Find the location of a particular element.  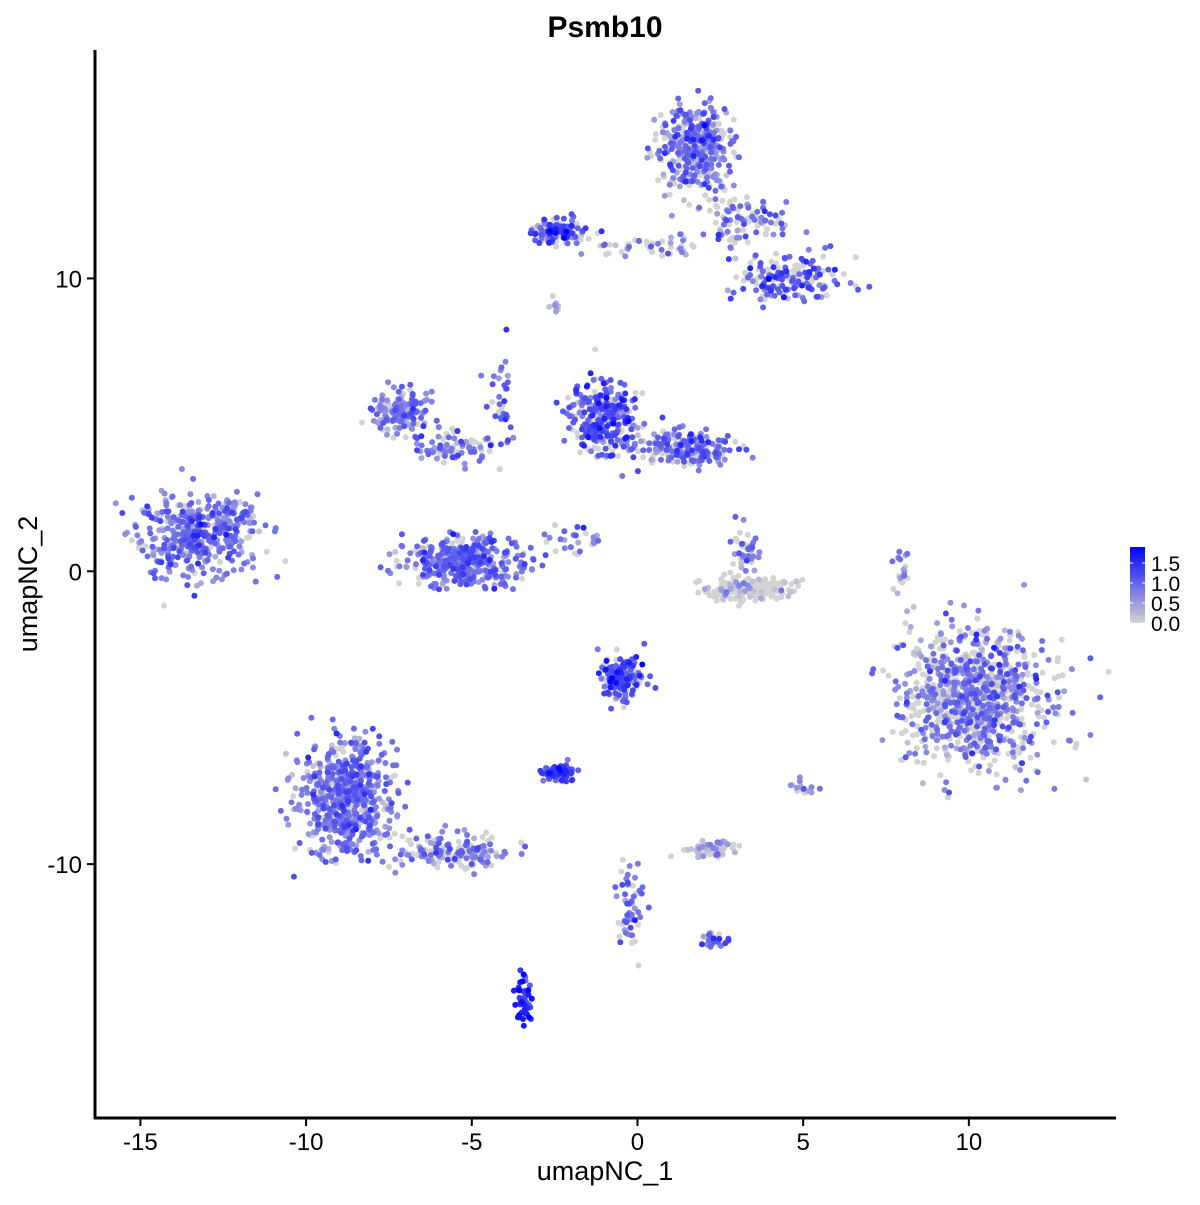

colorbar-tick-label: 0.0 is located at coordinates (1165, 624).